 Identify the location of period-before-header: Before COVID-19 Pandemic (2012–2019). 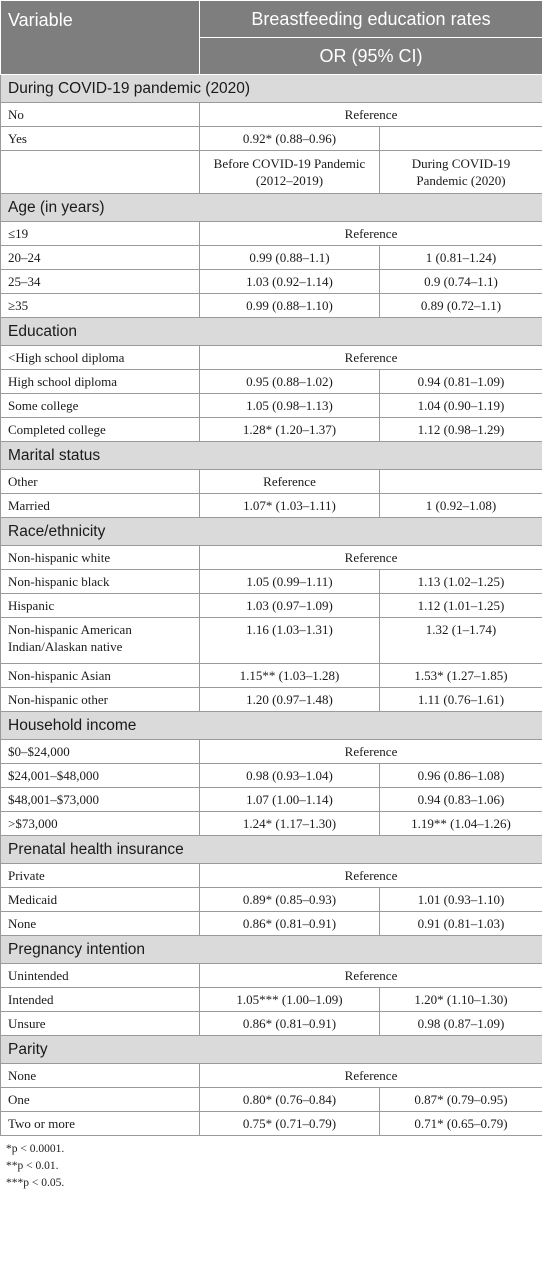
(289, 172).